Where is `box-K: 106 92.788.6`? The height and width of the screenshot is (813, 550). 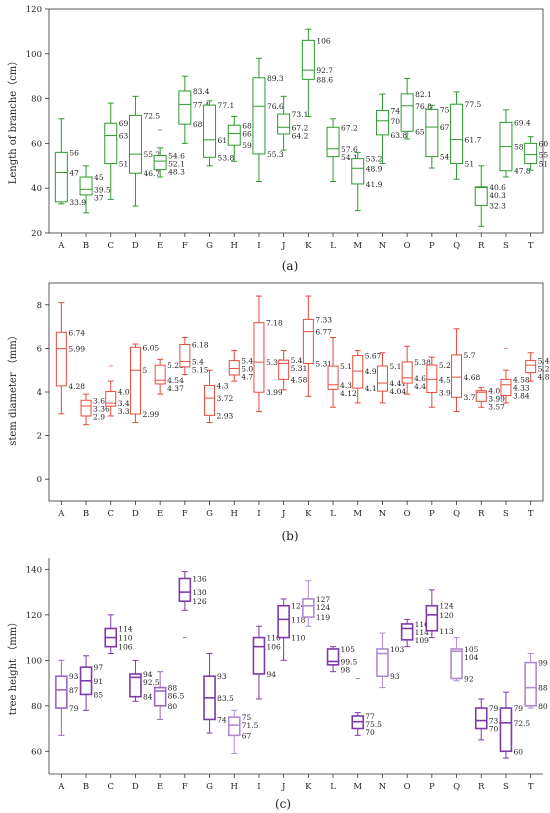
box-K: 106 92.788.6 is located at coordinates (317, 73).